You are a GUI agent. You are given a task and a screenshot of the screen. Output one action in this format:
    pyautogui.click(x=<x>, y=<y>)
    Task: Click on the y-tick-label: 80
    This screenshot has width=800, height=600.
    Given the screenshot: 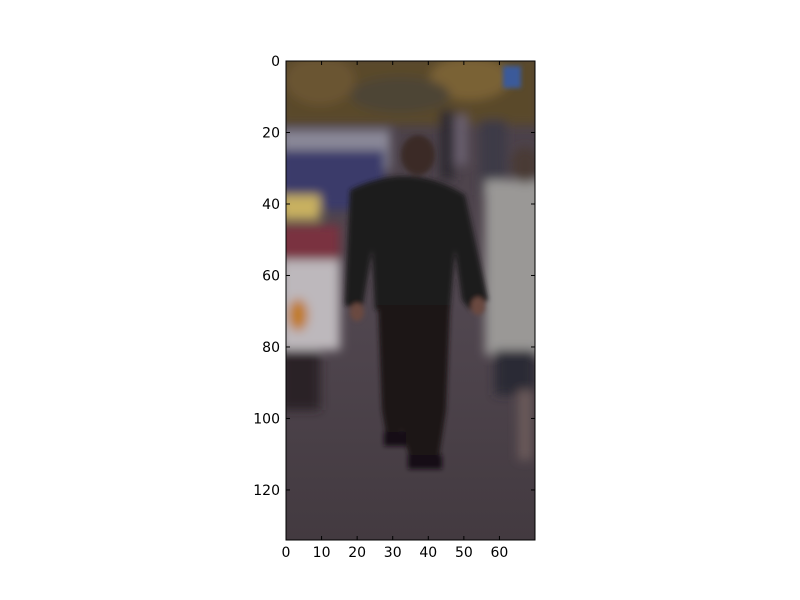 What is the action you would take?
    pyautogui.click(x=271, y=348)
    